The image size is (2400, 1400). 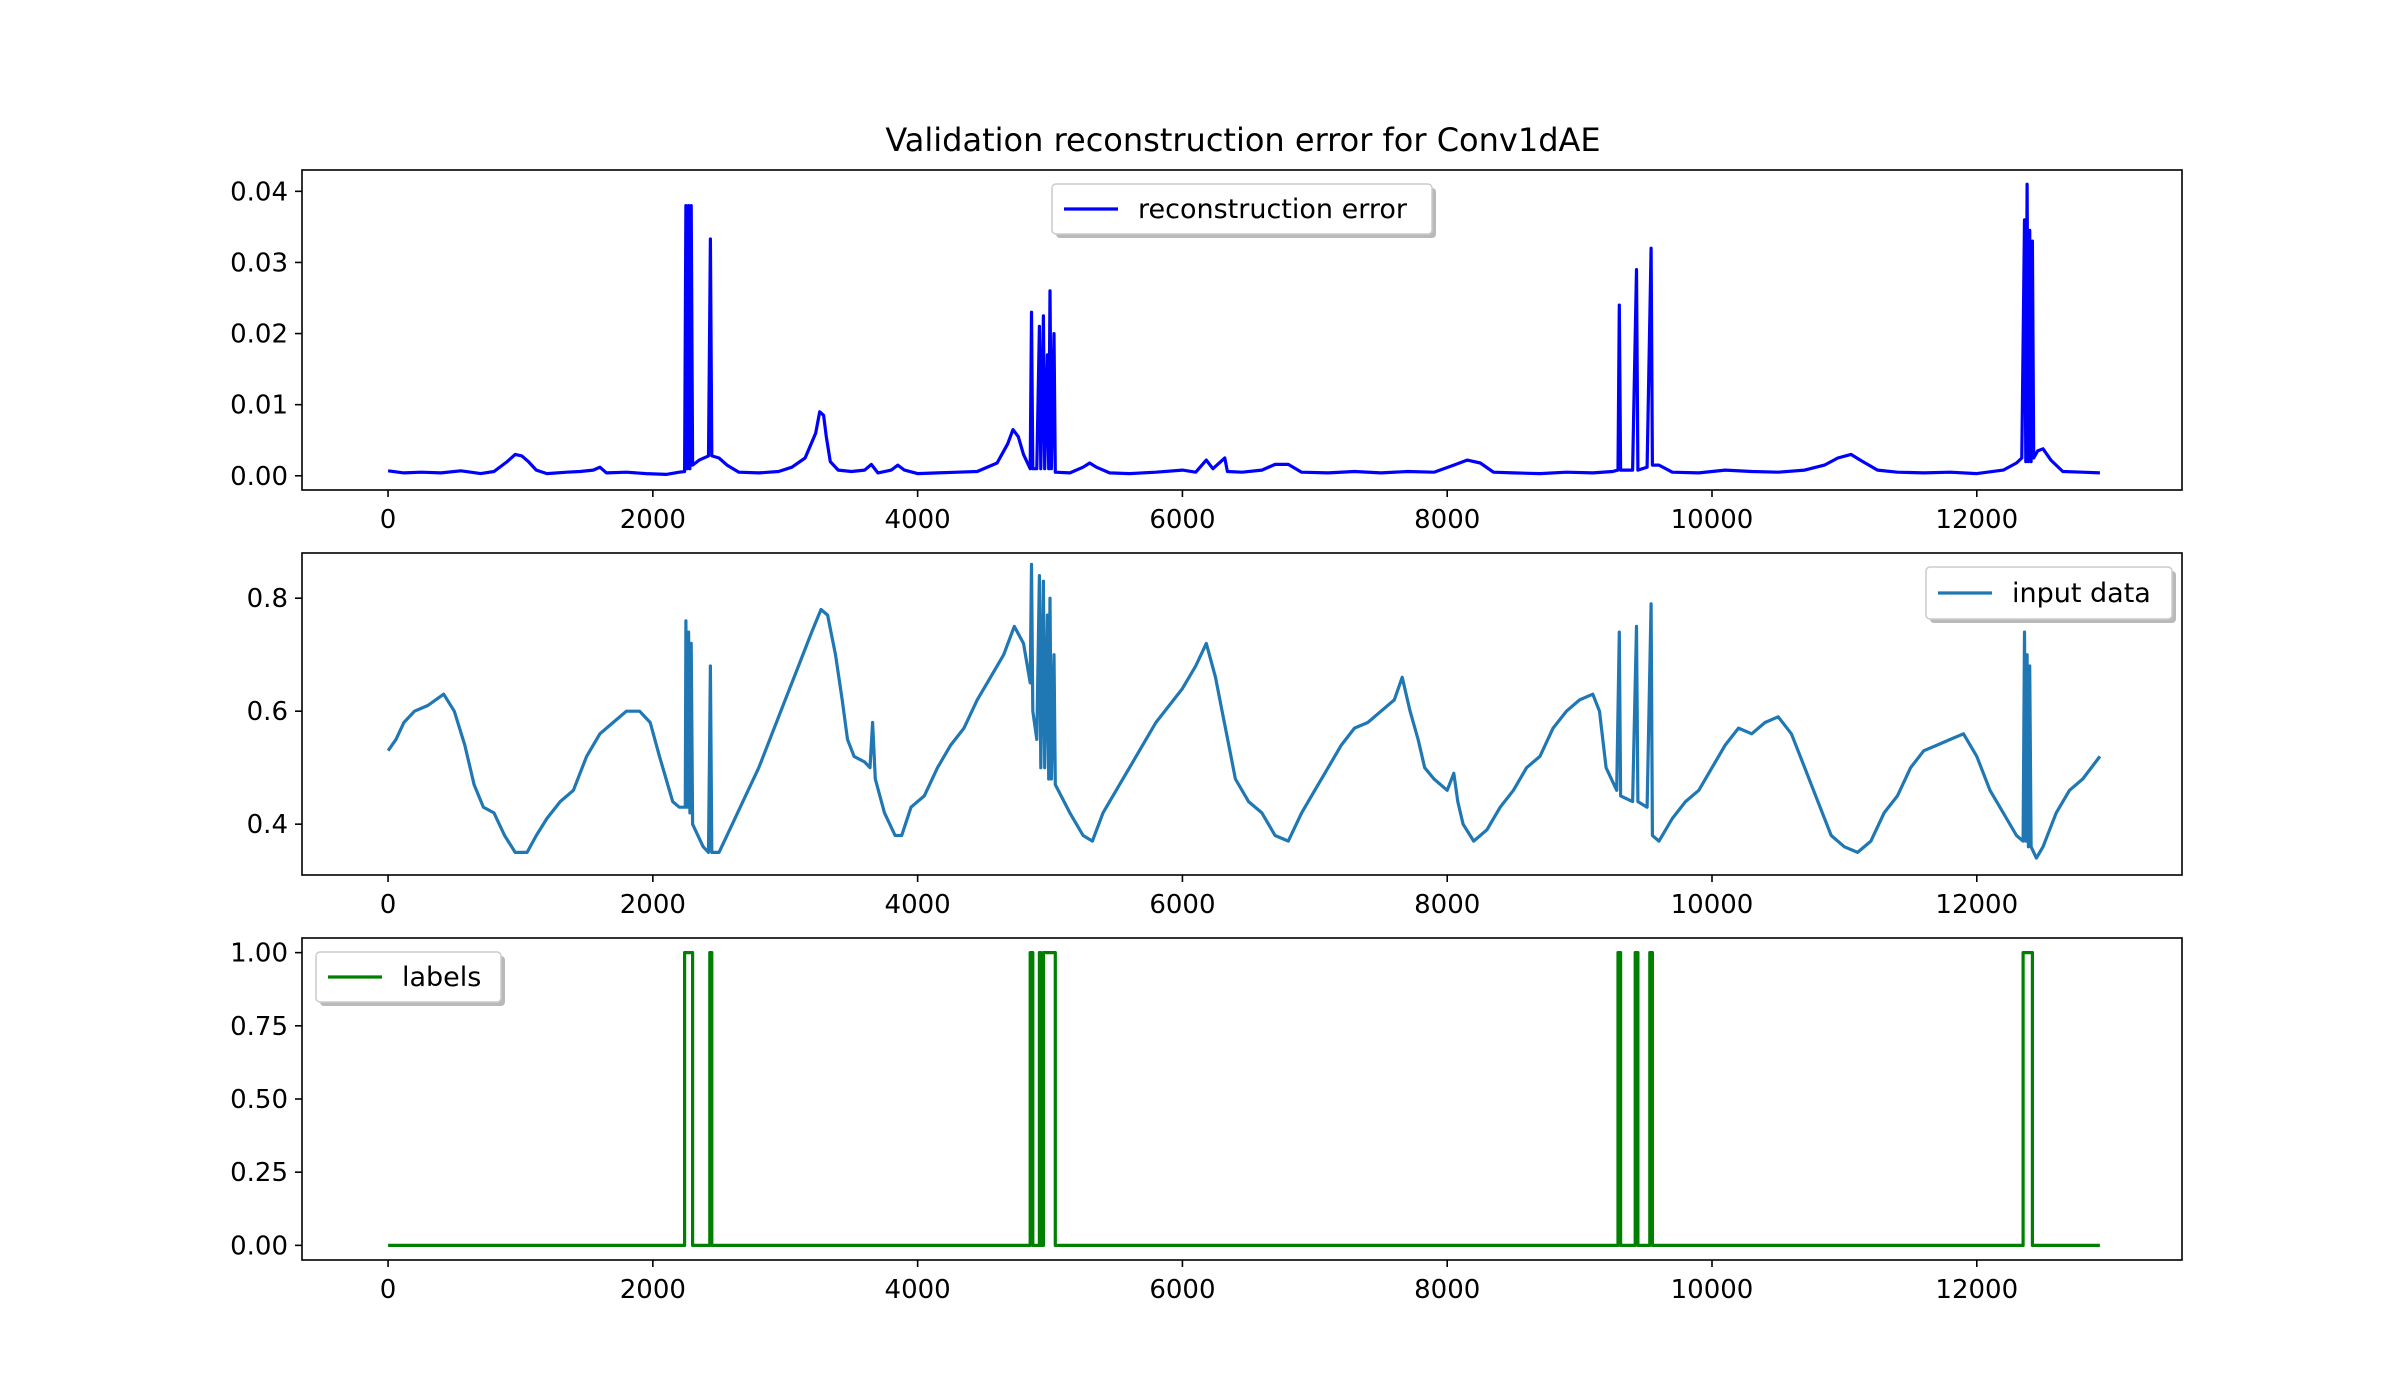 I want to click on y-tick-label: 0.01, so click(x=259, y=406).